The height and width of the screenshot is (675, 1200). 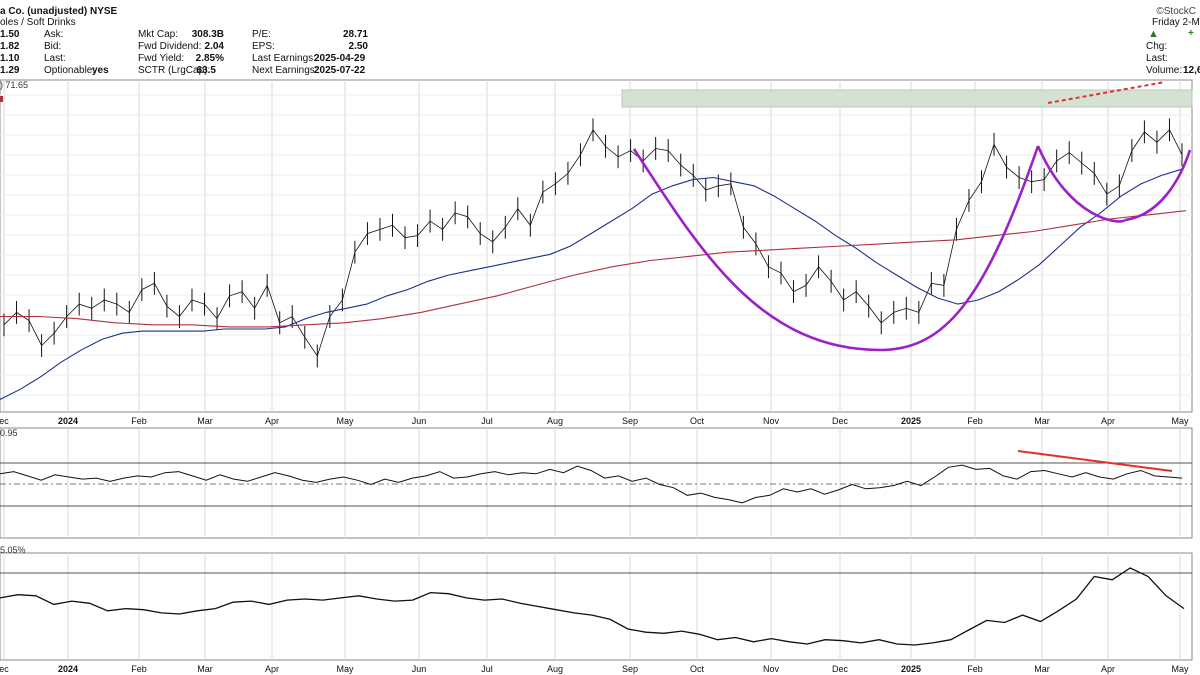 I want to click on col1-value-0: 1.50, so click(x=10, y=34).